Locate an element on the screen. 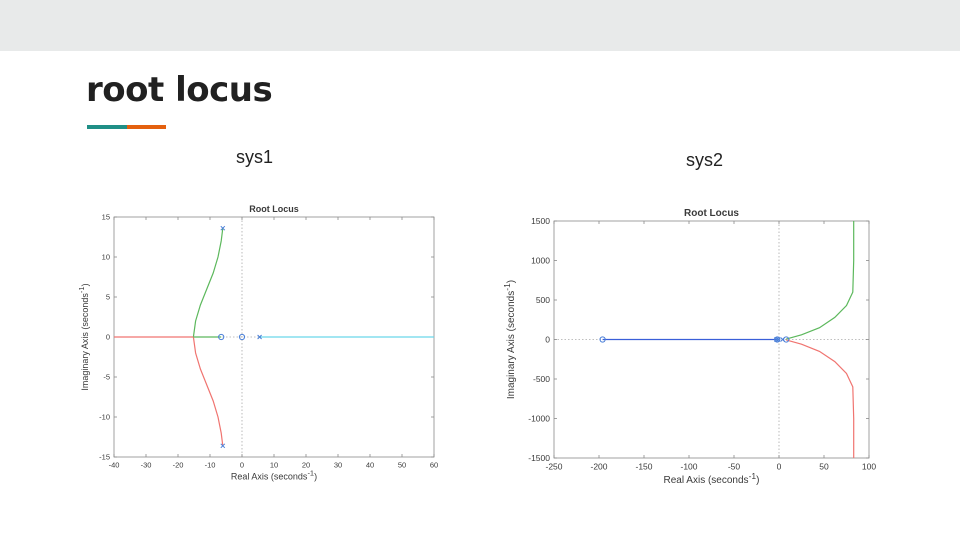  slide-title: root locus is located at coordinates (179, 90).